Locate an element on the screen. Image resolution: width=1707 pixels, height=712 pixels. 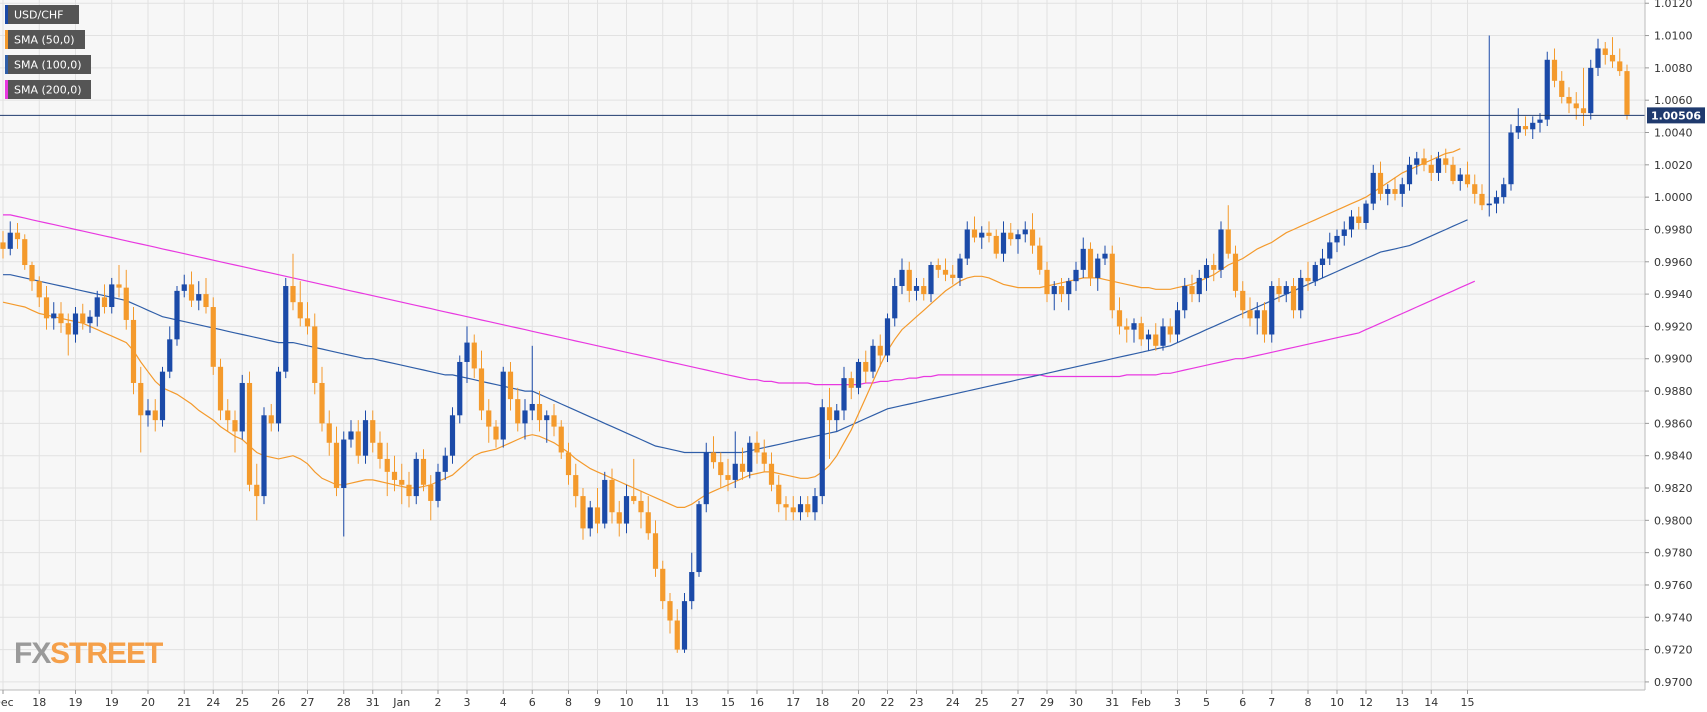
x-tick-label: 12 is located at coordinates (1366, 702).